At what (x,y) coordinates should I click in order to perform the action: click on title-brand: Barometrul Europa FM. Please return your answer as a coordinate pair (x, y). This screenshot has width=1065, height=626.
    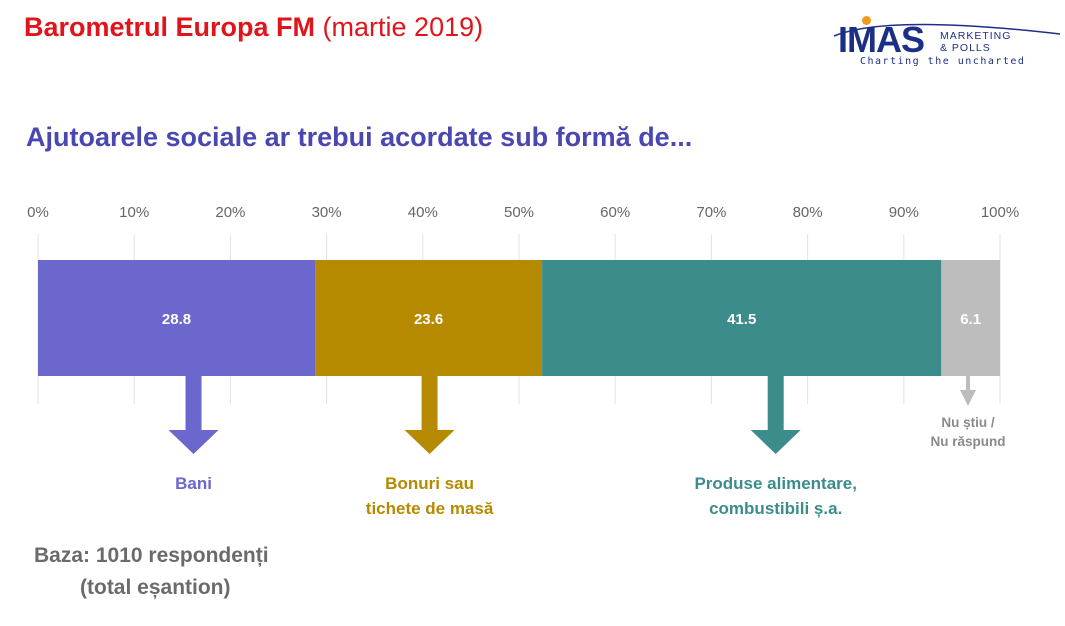
    Looking at the image, I should click on (170, 27).